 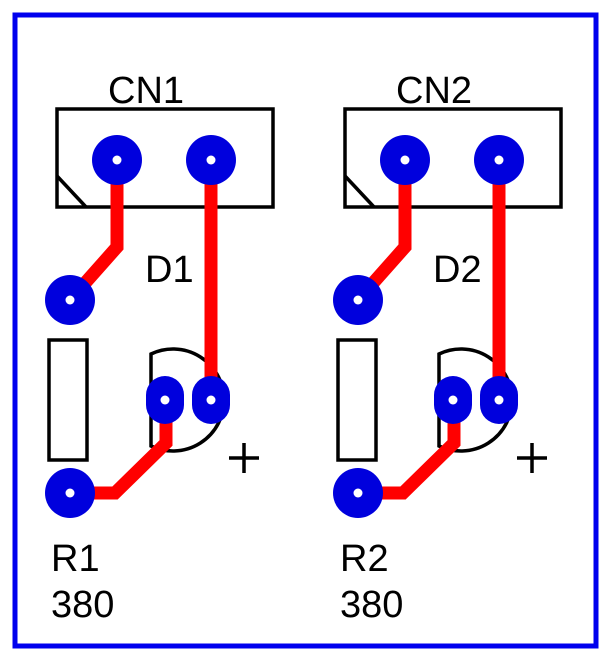 I want to click on led-d2-polarity-plus, so click(x=532, y=458).